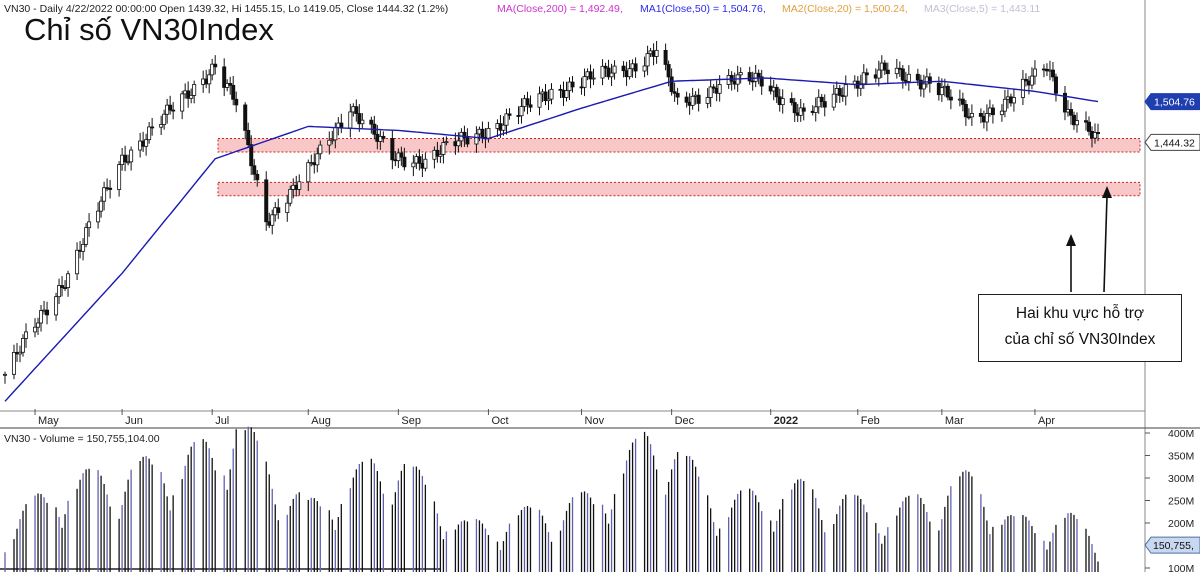 This screenshot has width=1200, height=572. Describe the element at coordinates (222, 421) in the screenshot. I see `x-tick-label: Jul` at that location.